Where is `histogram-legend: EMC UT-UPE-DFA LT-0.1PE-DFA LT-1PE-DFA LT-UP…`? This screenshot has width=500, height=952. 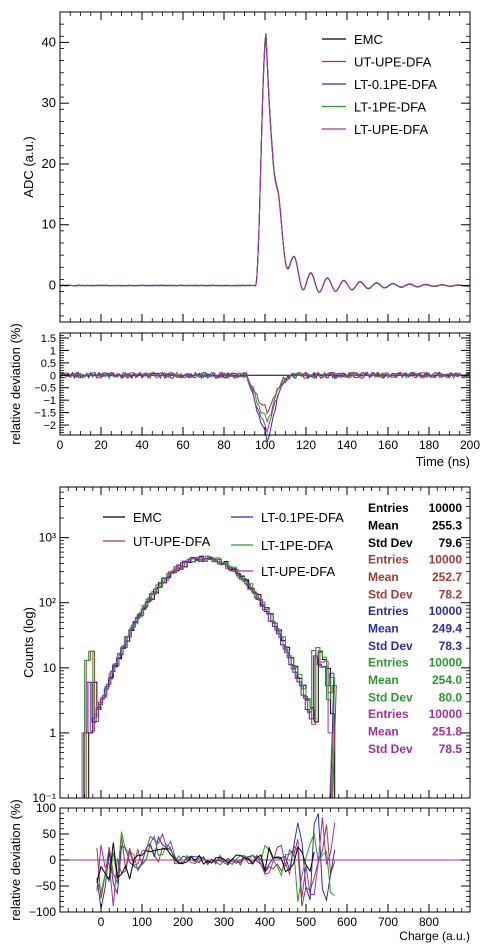 histogram-legend: EMC UT-UPE-DFA LT-0.1PE-DFA LT-1PE-DFA LT-UP… is located at coordinates (223, 544).